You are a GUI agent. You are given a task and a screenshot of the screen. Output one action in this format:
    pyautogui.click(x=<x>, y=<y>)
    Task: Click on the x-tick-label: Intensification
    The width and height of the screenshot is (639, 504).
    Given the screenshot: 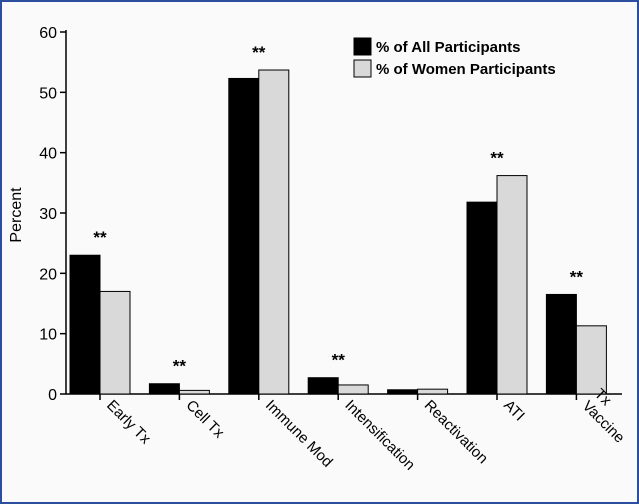 What is the action you would take?
    pyautogui.click(x=379, y=435)
    